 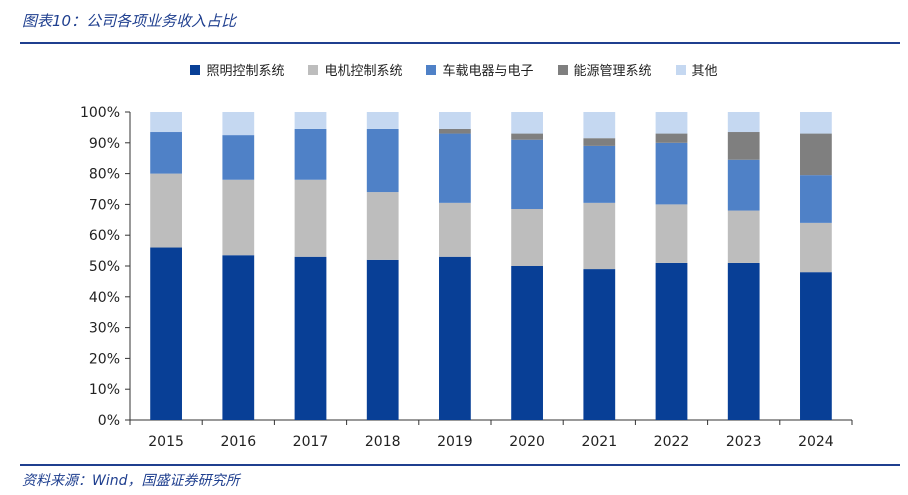 I want to click on y-tick-label: 80%, so click(x=104, y=175).